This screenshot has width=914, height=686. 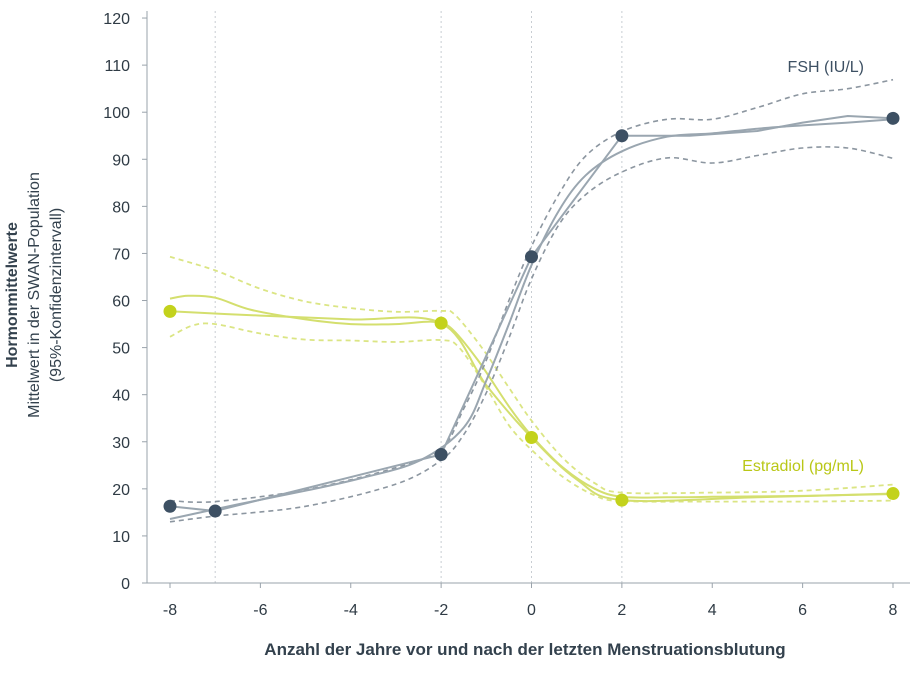 I want to click on x-tick-label: -2, so click(x=441, y=610).